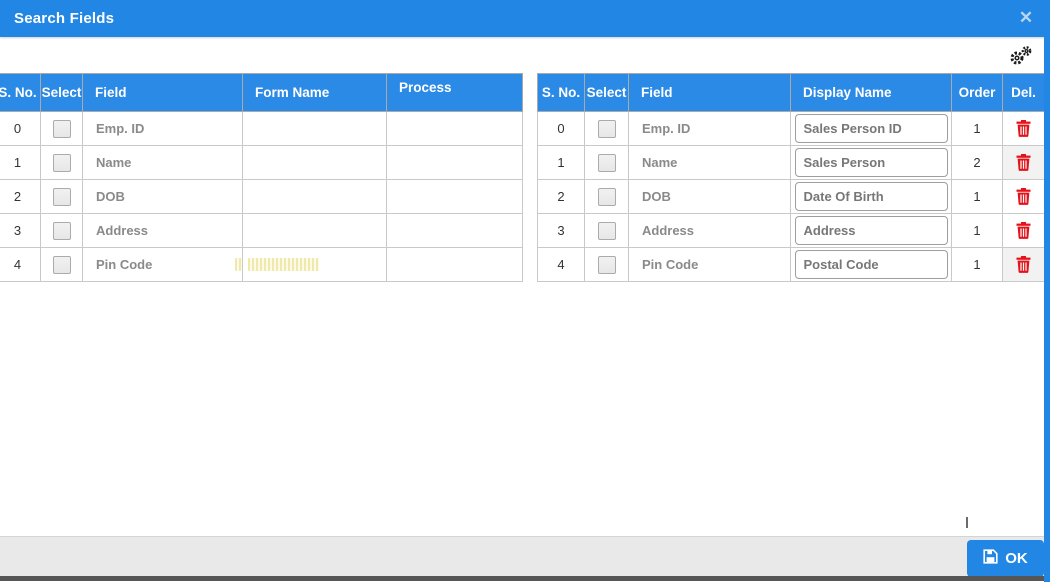  Describe the element at coordinates (1026, 17) in the screenshot. I see `close-icon: ✕` at that location.